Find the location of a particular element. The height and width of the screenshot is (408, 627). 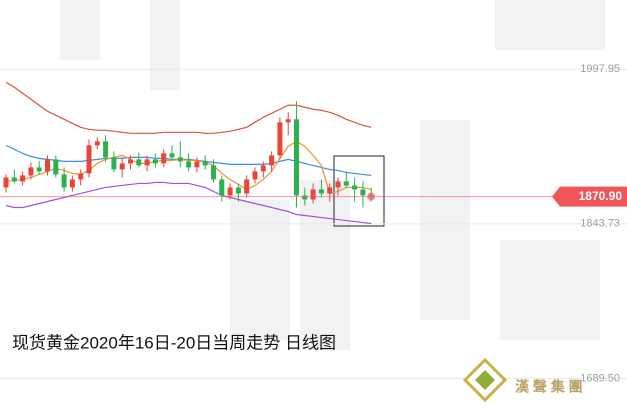

y-tick-label: 1689.50 is located at coordinates (600, 378).